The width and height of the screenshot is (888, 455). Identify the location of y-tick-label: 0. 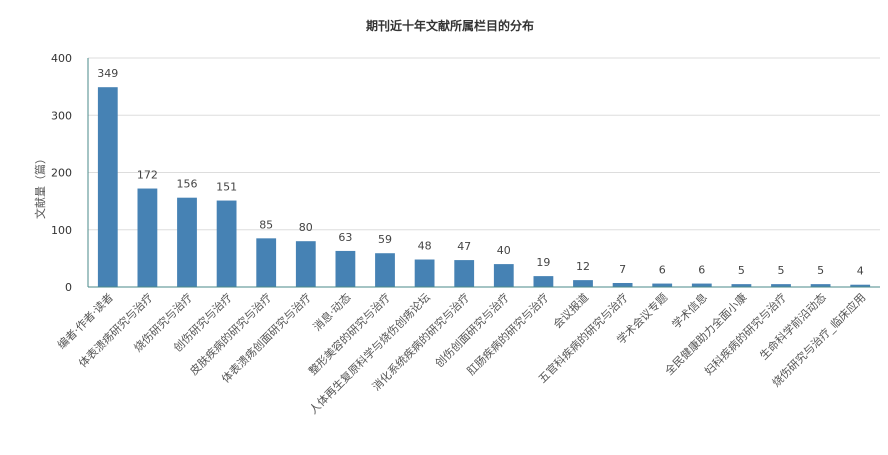
(68, 287).